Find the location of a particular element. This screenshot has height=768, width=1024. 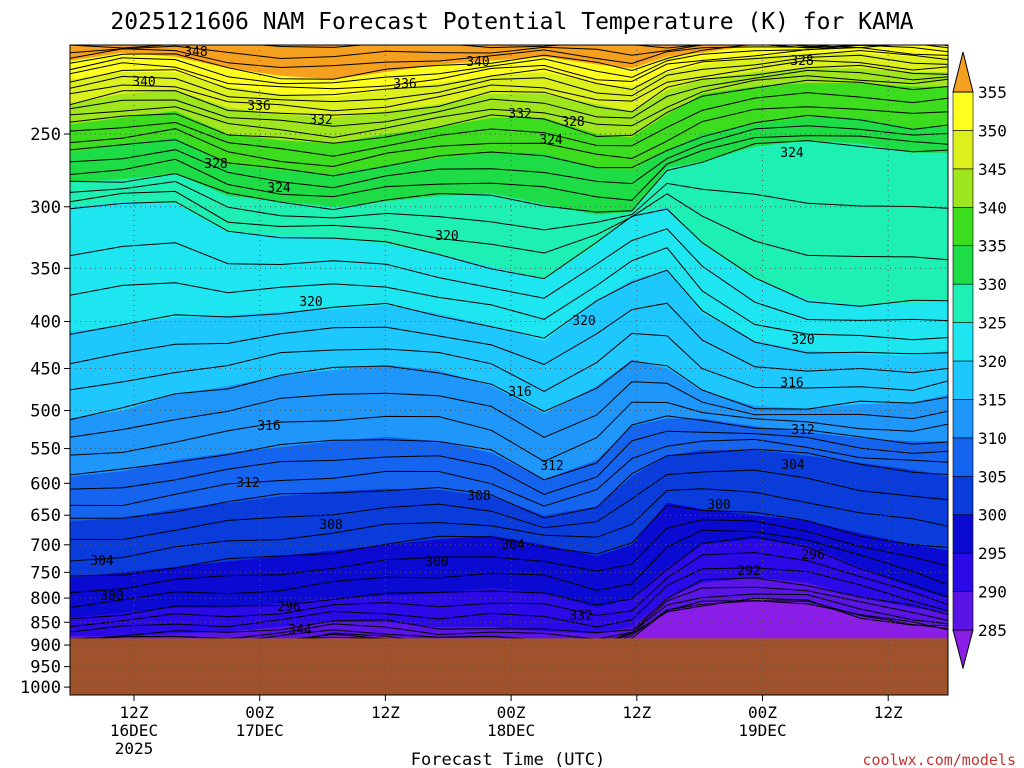

colorbar-tick-label: 345 is located at coordinates (992, 169).